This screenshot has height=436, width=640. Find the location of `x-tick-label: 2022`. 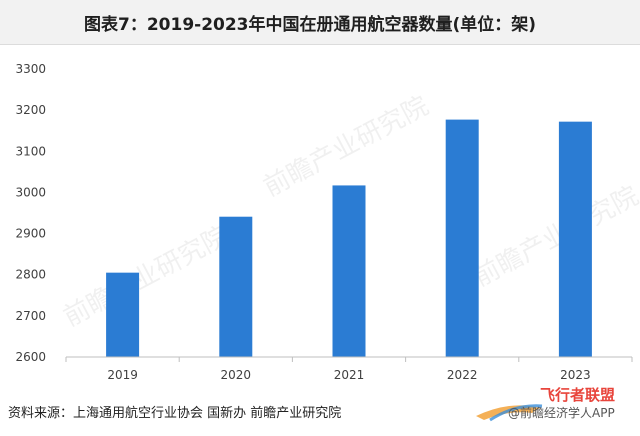

x-tick-label: 2022 is located at coordinates (462, 375).